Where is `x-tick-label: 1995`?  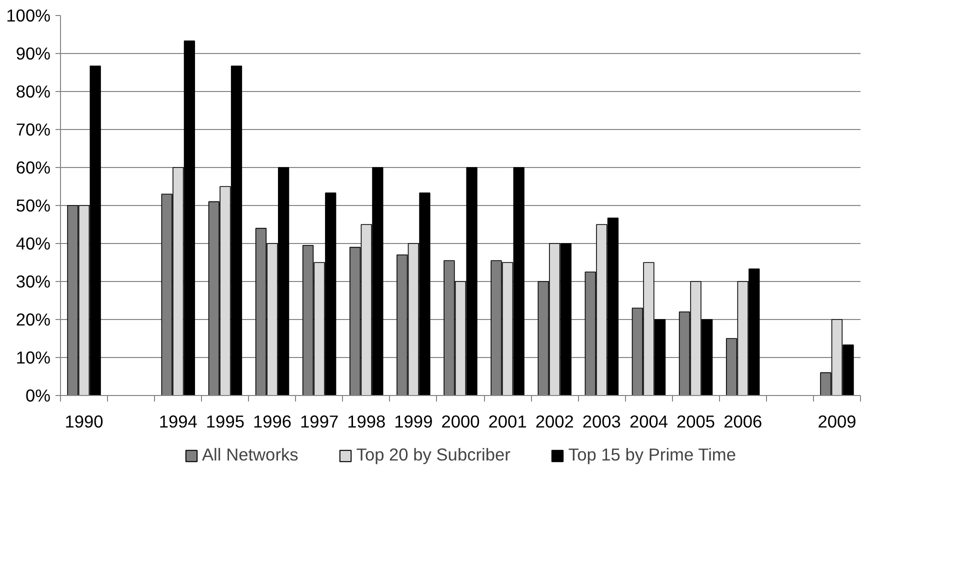
x-tick-label: 1995 is located at coordinates (225, 422).